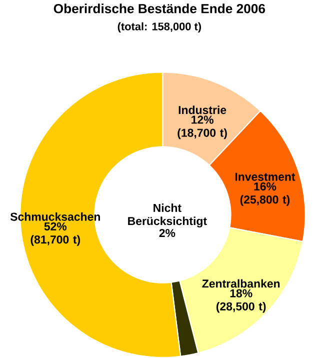  Describe the element at coordinates (55, 234) in the screenshot. I see `data-label: 52% (81,700 t)` at that location.